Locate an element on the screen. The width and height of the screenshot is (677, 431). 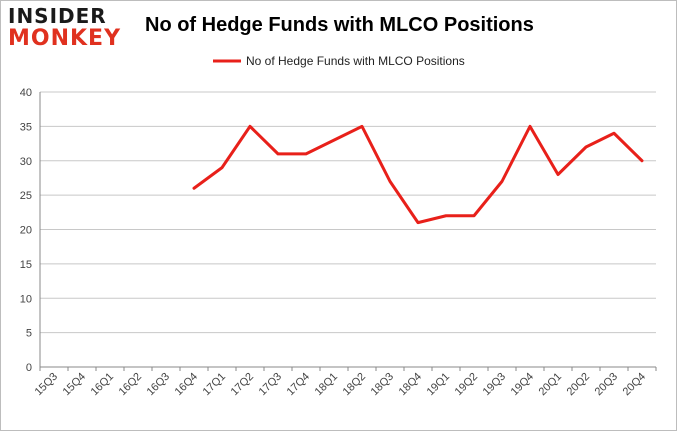
x-tick-label: 17Q4 is located at coordinates (299, 385).